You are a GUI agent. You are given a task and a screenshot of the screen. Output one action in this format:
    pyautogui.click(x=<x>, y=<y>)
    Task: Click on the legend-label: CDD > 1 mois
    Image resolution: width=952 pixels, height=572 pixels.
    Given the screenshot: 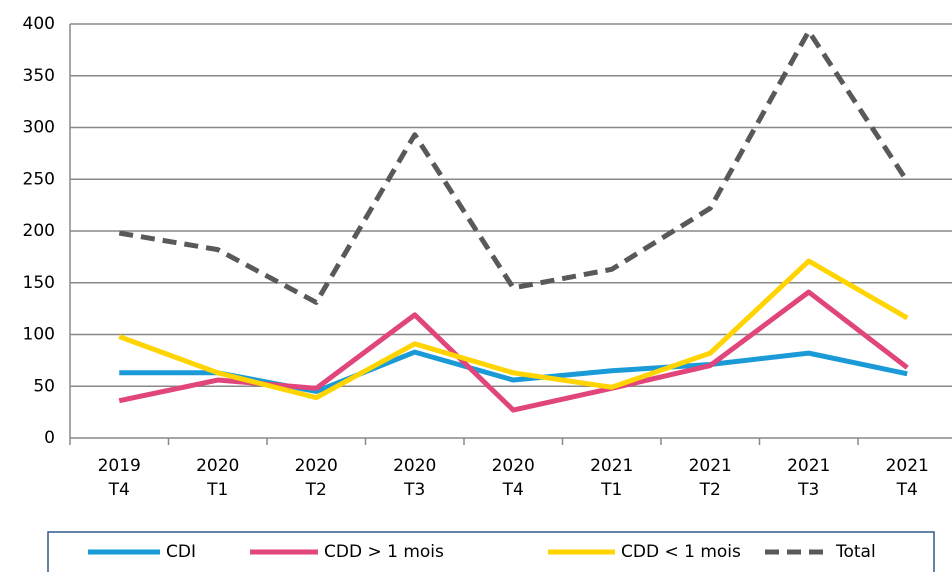 What is the action you would take?
    pyautogui.click(x=384, y=552)
    